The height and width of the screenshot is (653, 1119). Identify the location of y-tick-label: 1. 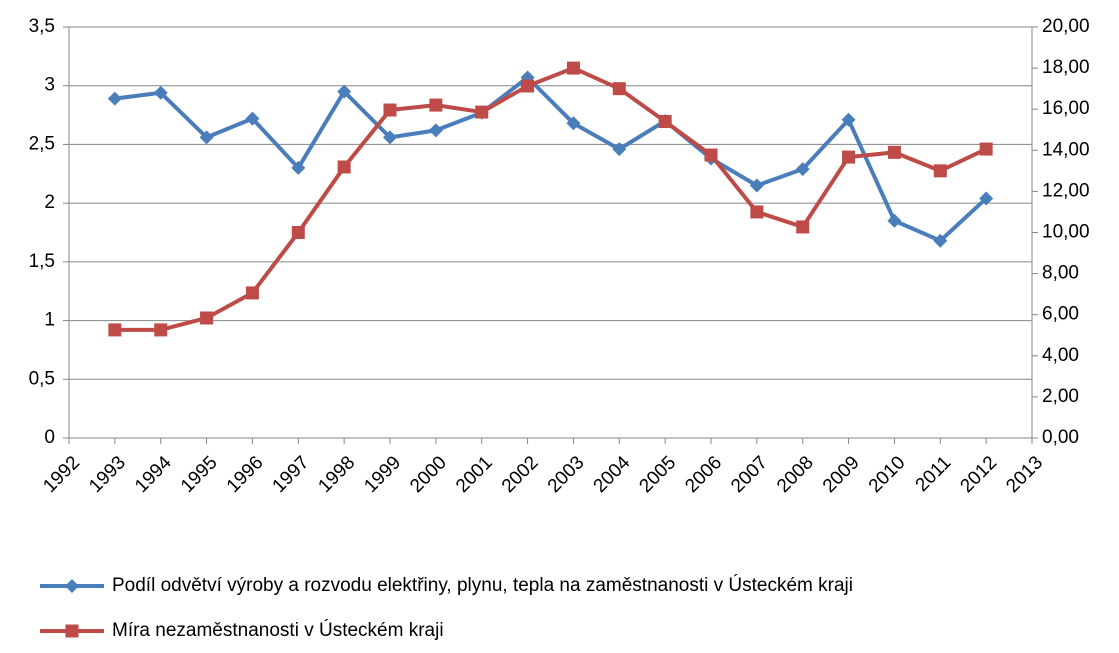
(49, 320).